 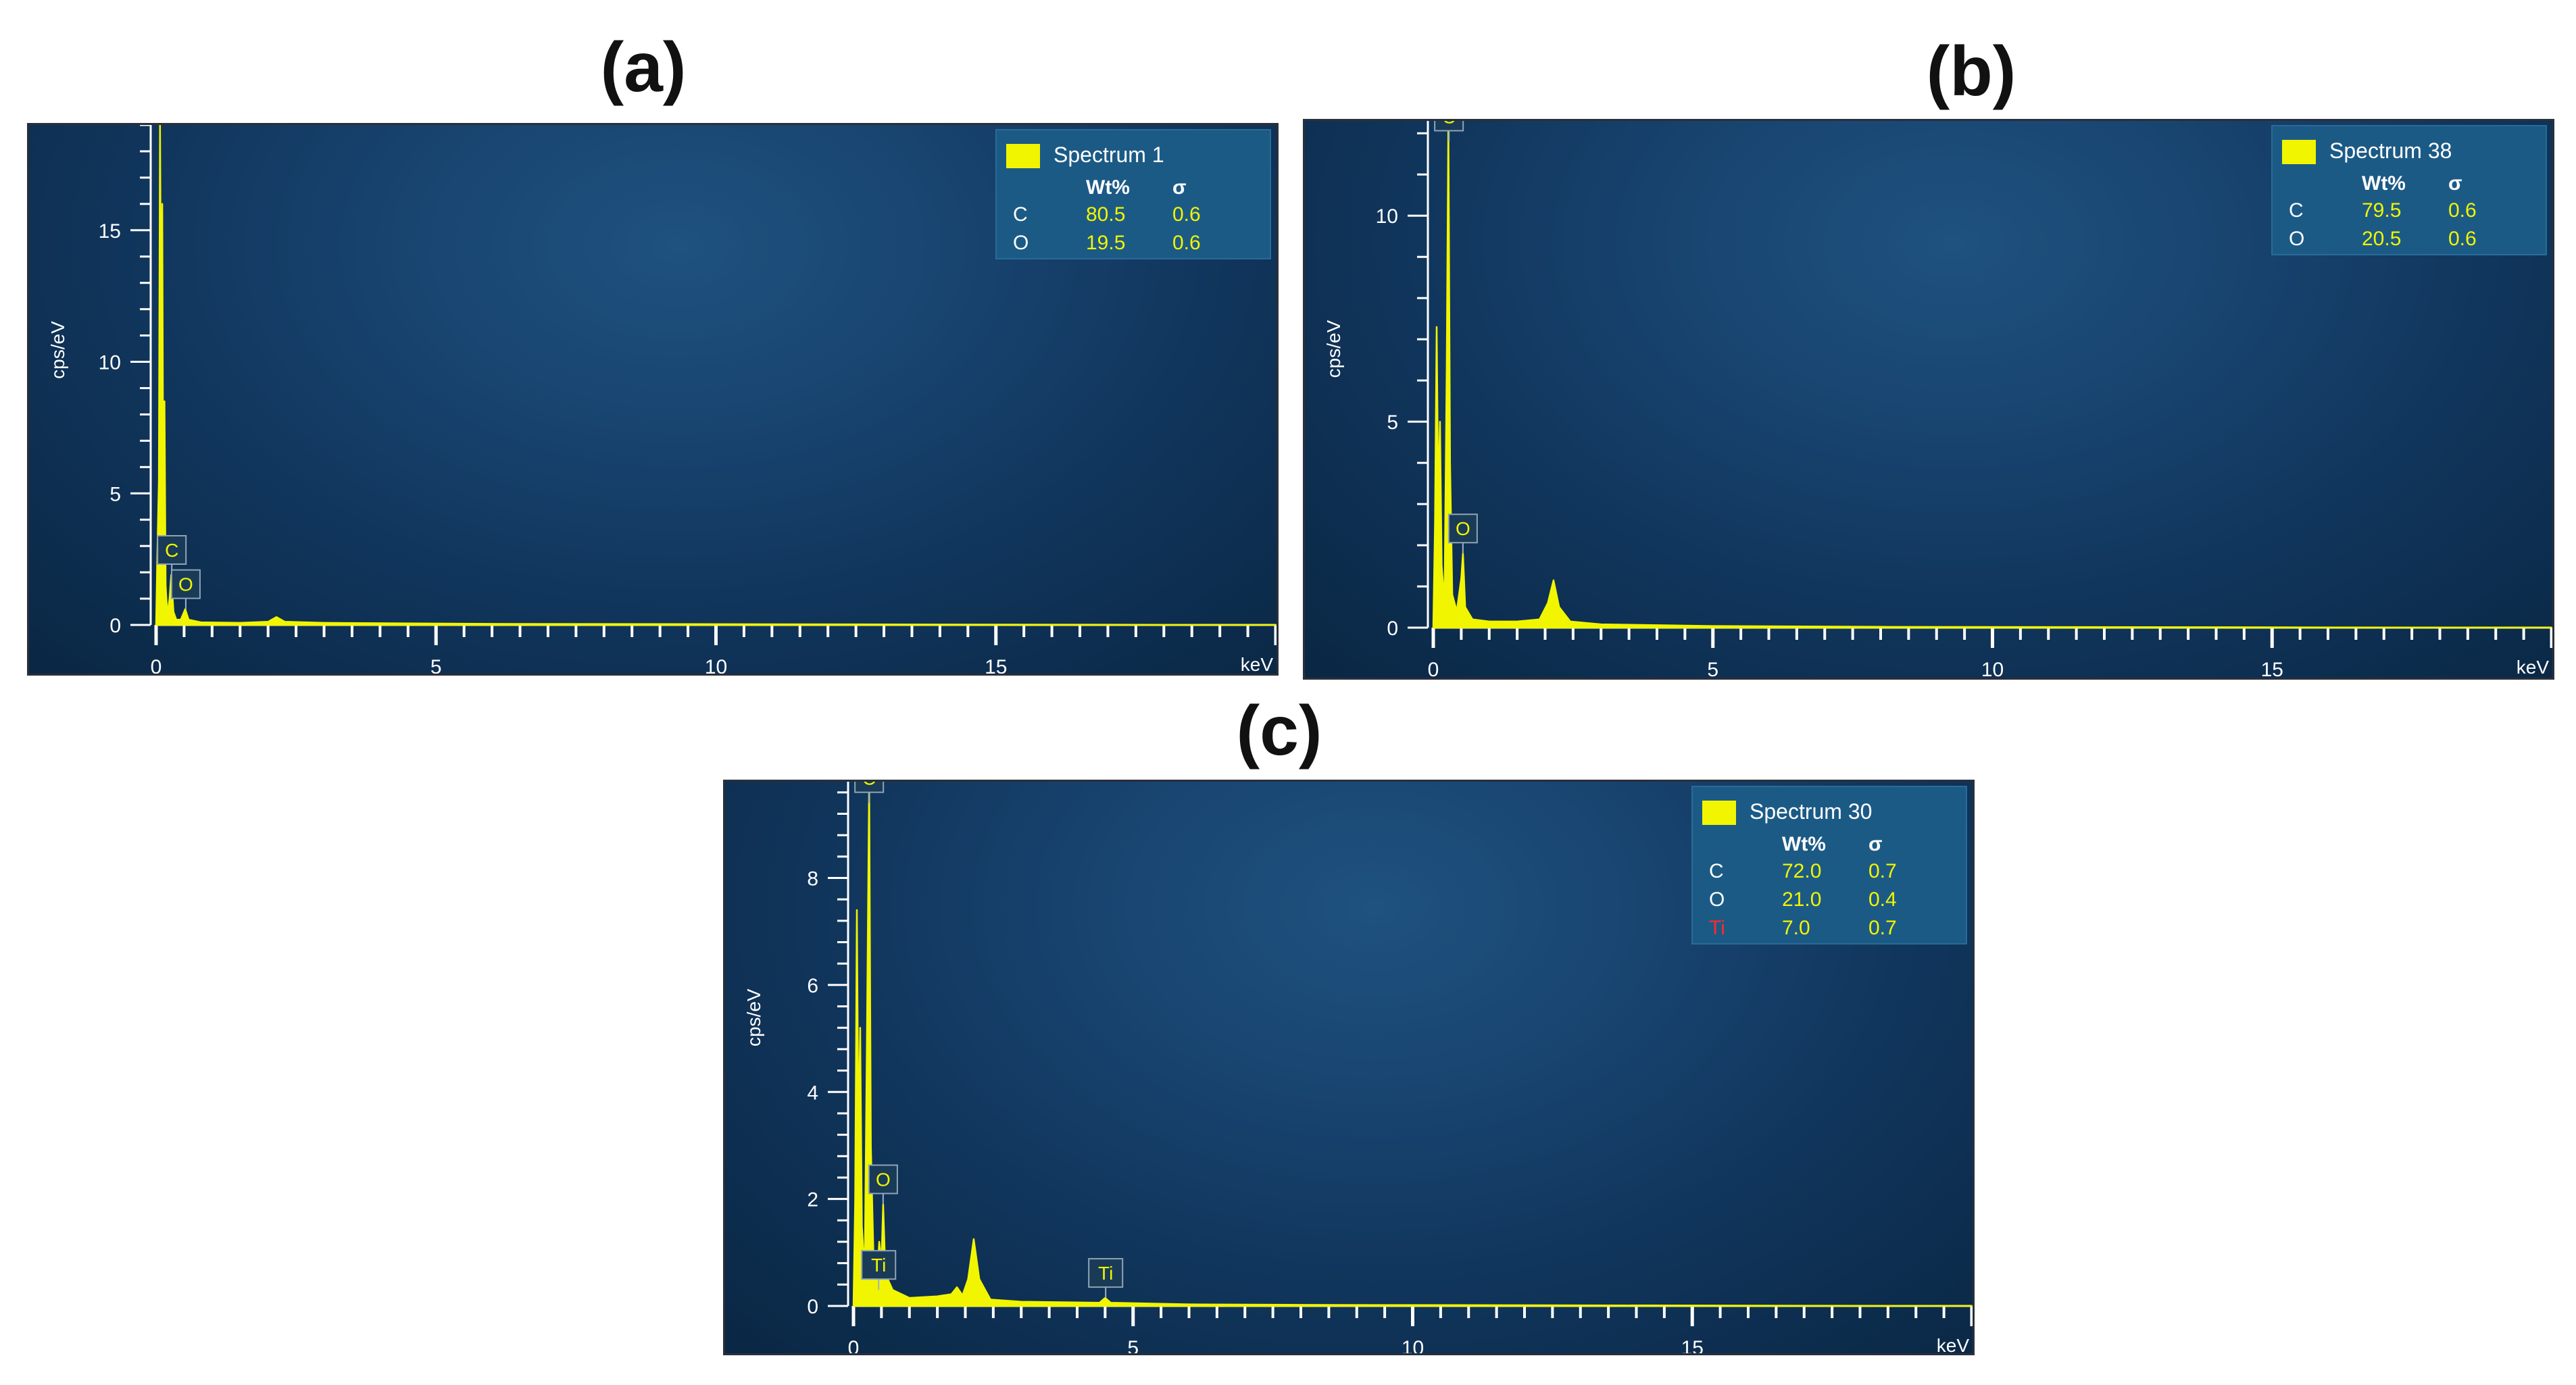 I want to click on legend-box: Spectrum 38 Wt% σ C 79.5 0.6 O 20.5 0.6, so click(x=2409, y=190).